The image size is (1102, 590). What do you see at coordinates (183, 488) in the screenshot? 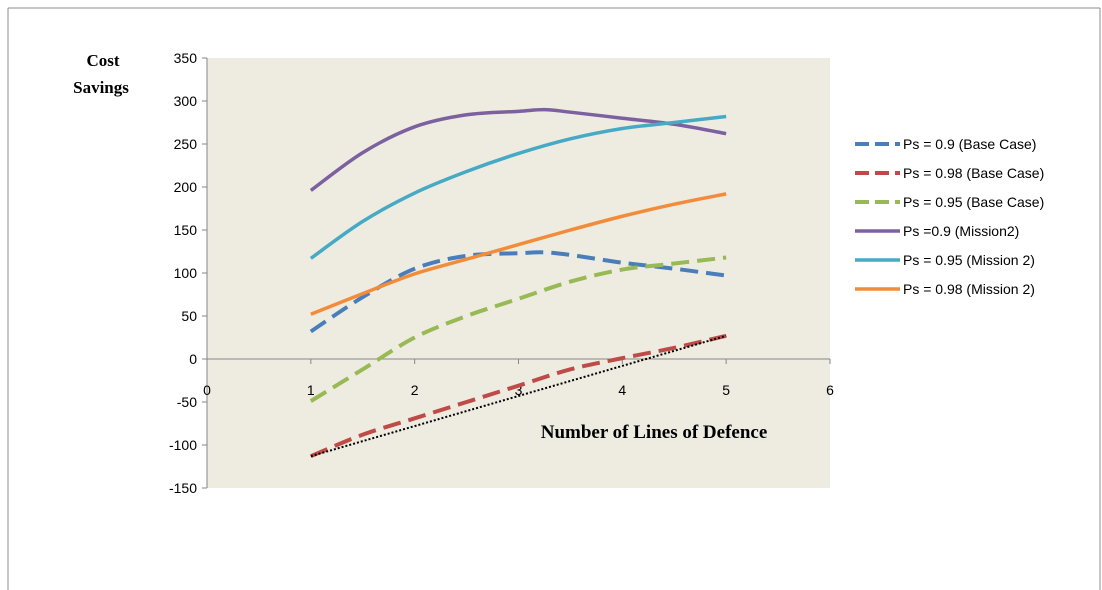
I see `y-tick-label: -150` at bounding box center [183, 488].